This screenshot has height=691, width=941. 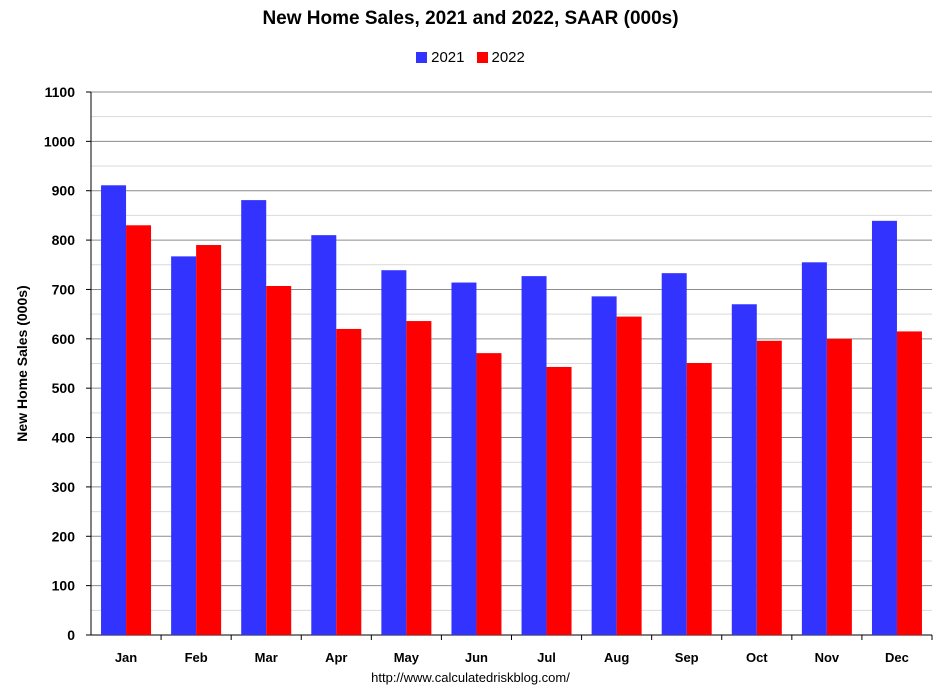 I want to click on chart-legend: 2021 2022, so click(x=470, y=57).